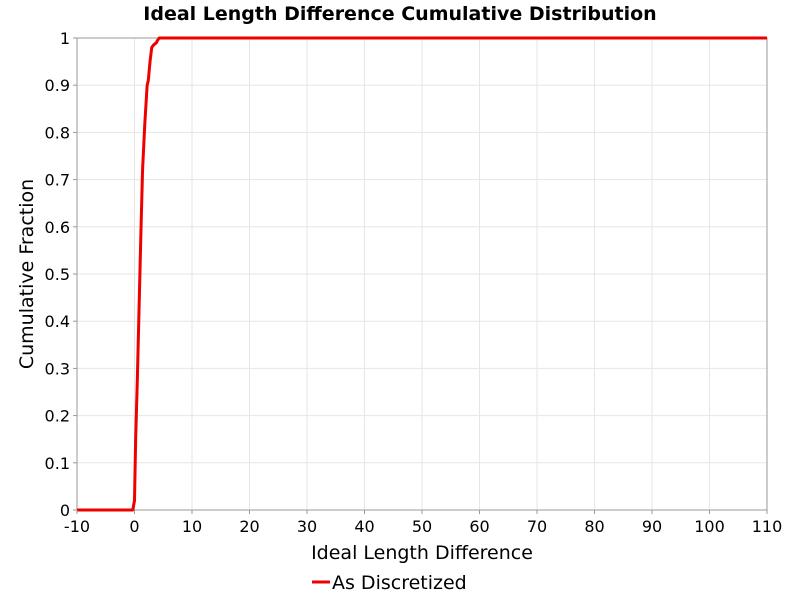  Describe the element at coordinates (709, 526) in the screenshot. I see `x-tick-label: 100` at that location.